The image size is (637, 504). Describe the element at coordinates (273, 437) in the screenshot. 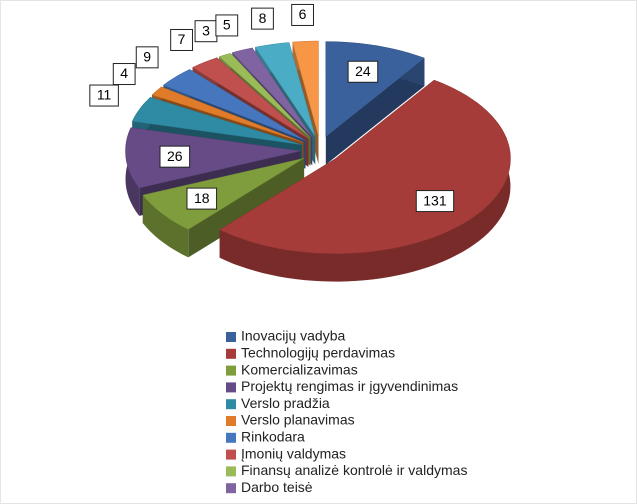

I see `legend-label: Rinkodara` at that location.